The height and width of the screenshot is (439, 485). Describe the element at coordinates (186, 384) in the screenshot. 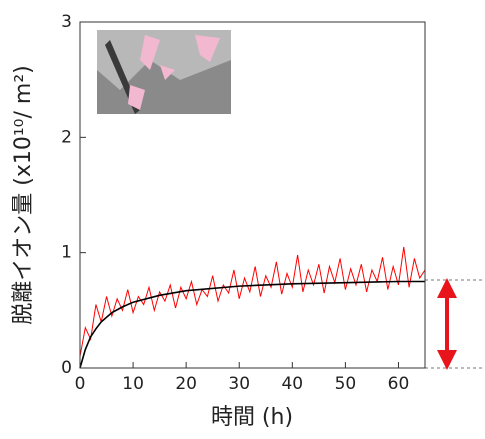

I see `x-tick-label: 20` at that location.